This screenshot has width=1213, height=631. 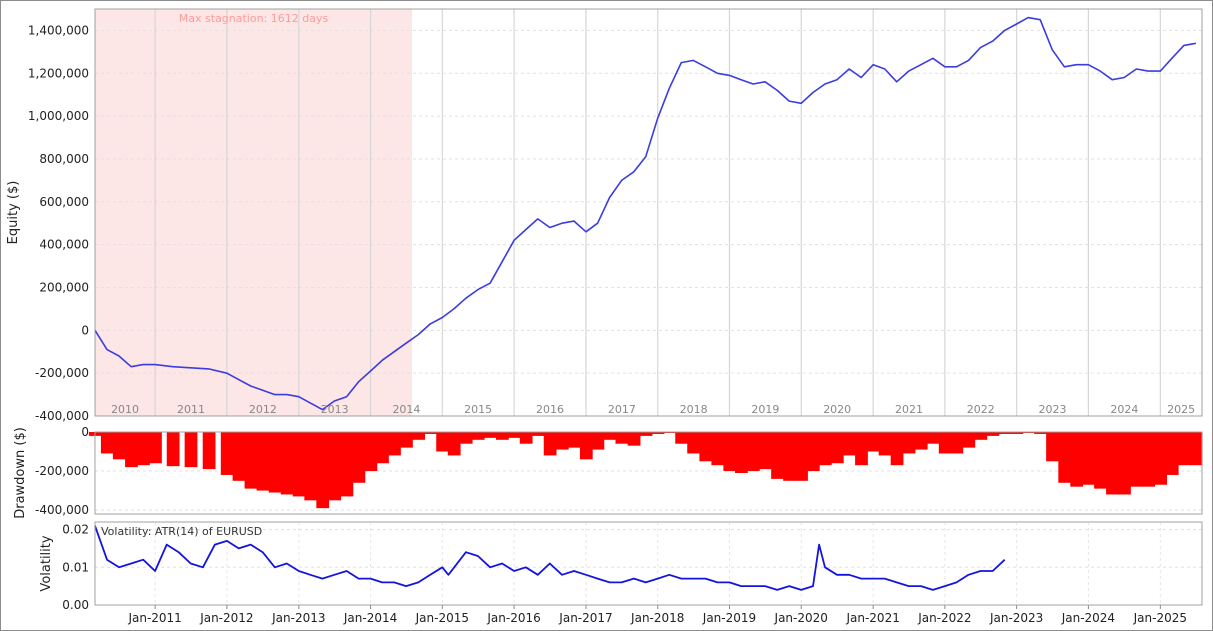 What do you see at coordinates (62, 471) in the screenshot?
I see `drawdown-y-tick-label: -200,000` at bounding box center [62, 471].